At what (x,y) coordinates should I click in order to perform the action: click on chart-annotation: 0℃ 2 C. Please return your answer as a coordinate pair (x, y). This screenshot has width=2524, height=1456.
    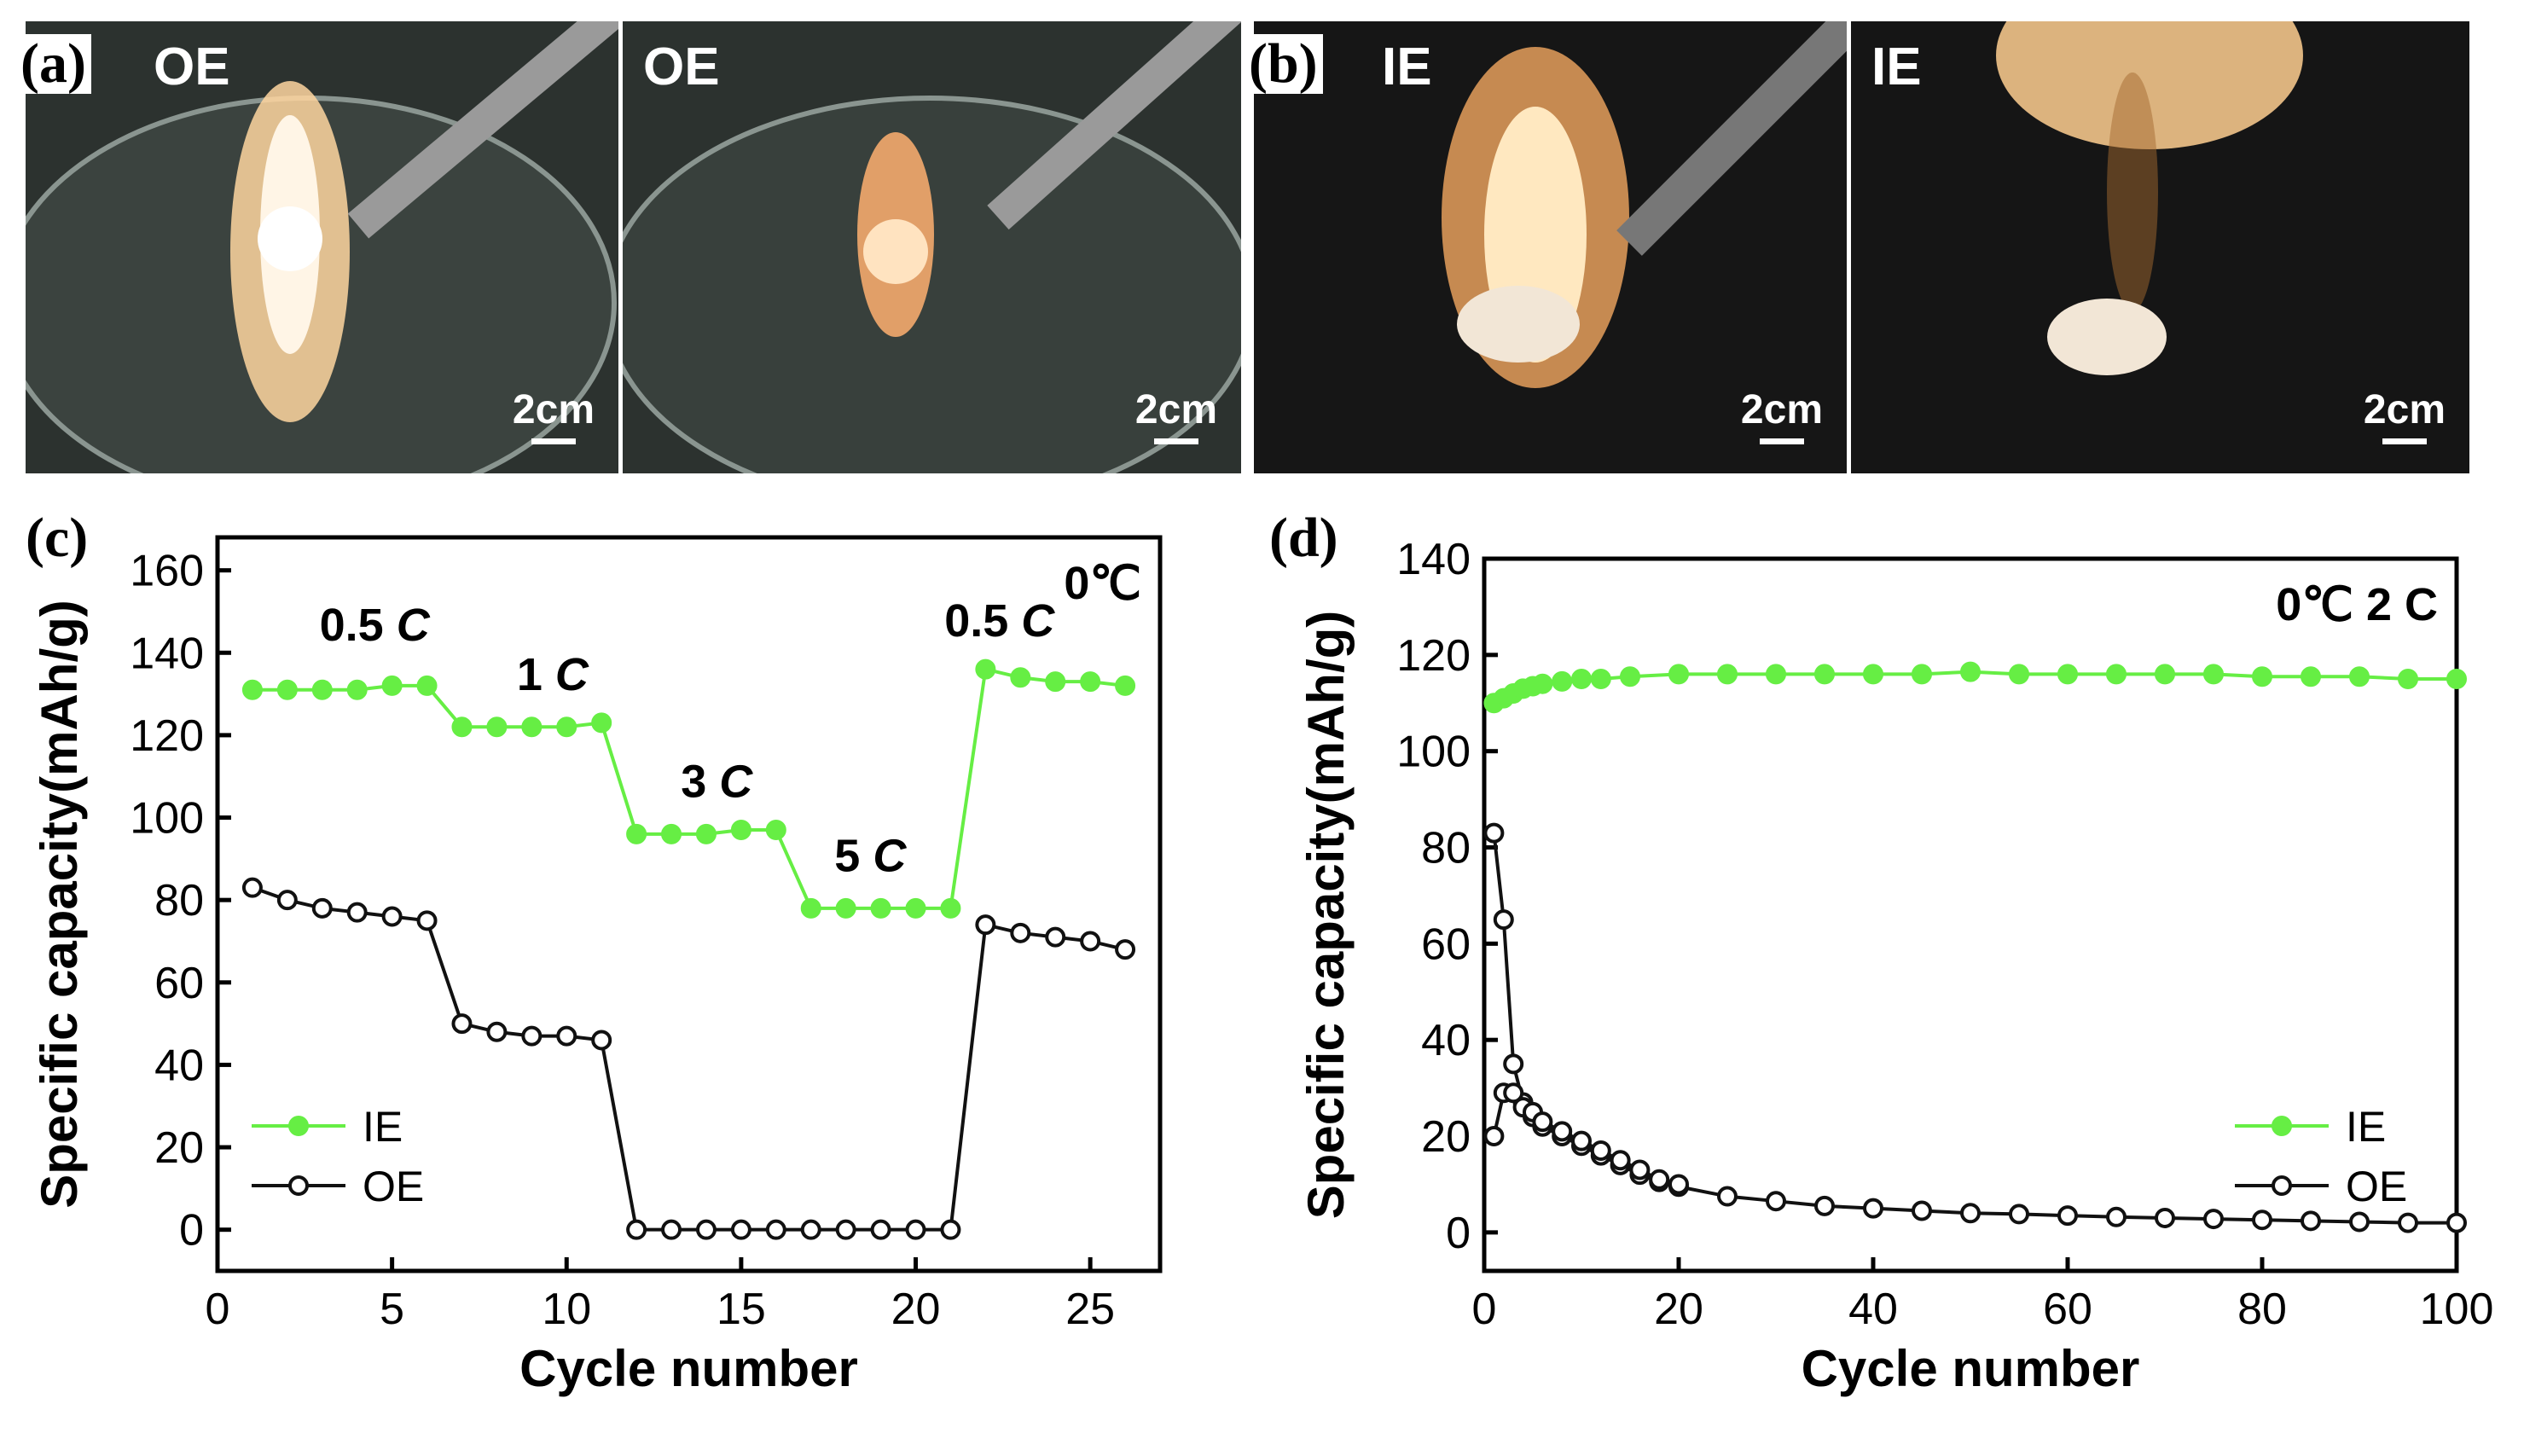
    Looking at the image, I should click on (2357, 604).